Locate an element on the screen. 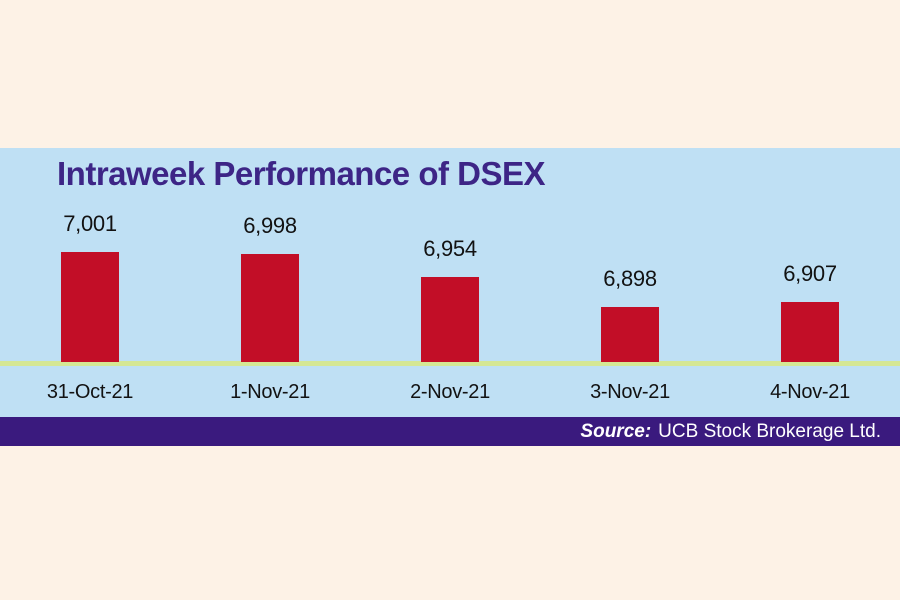 This screenshot has width=900, height=600. source-bar: Source: UCB Stock Brokerage Ltd. is located at coordinates (450, 431).